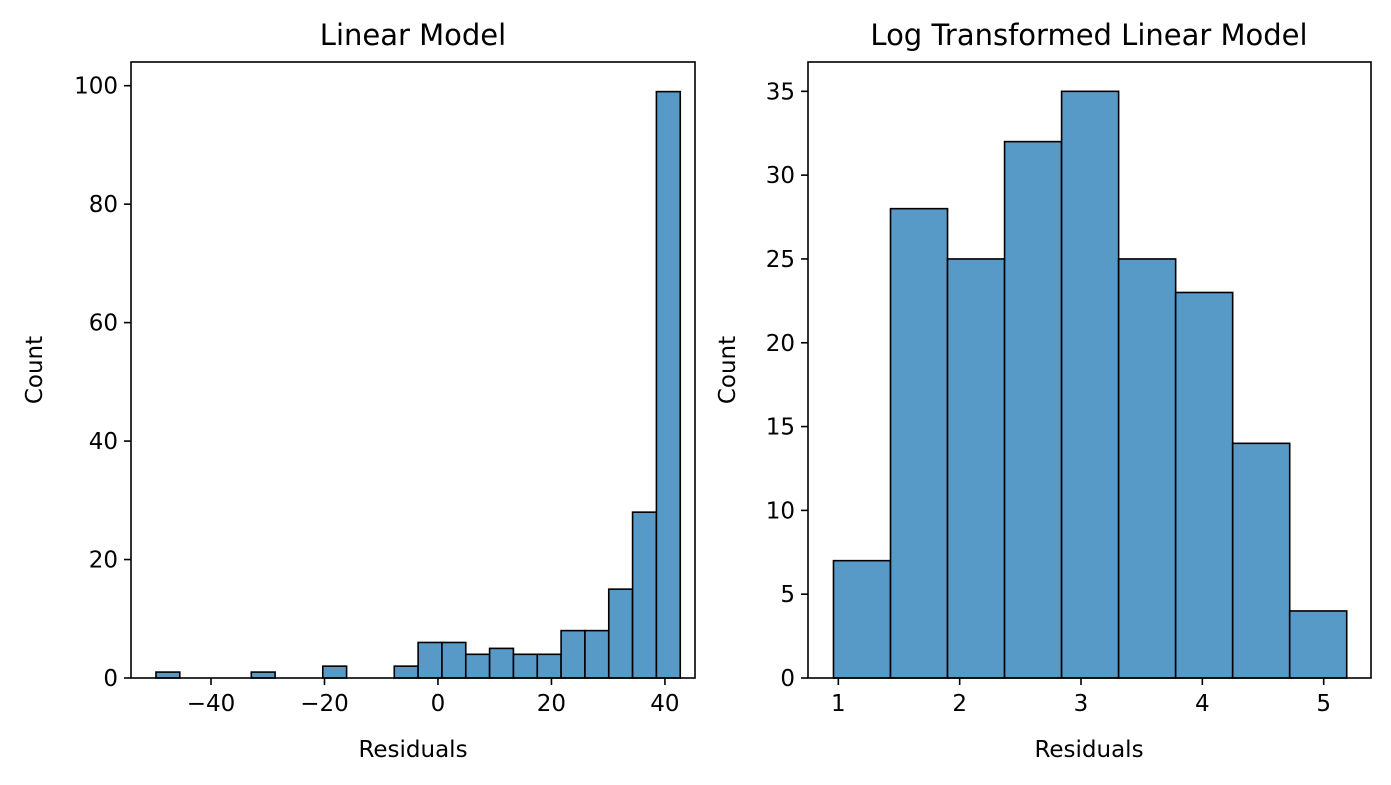 This screenshot has height=785, width=1391. Describe the element at coordinates (551, 704) in the screenshot. I see `x-tick-label: 20` at that location.